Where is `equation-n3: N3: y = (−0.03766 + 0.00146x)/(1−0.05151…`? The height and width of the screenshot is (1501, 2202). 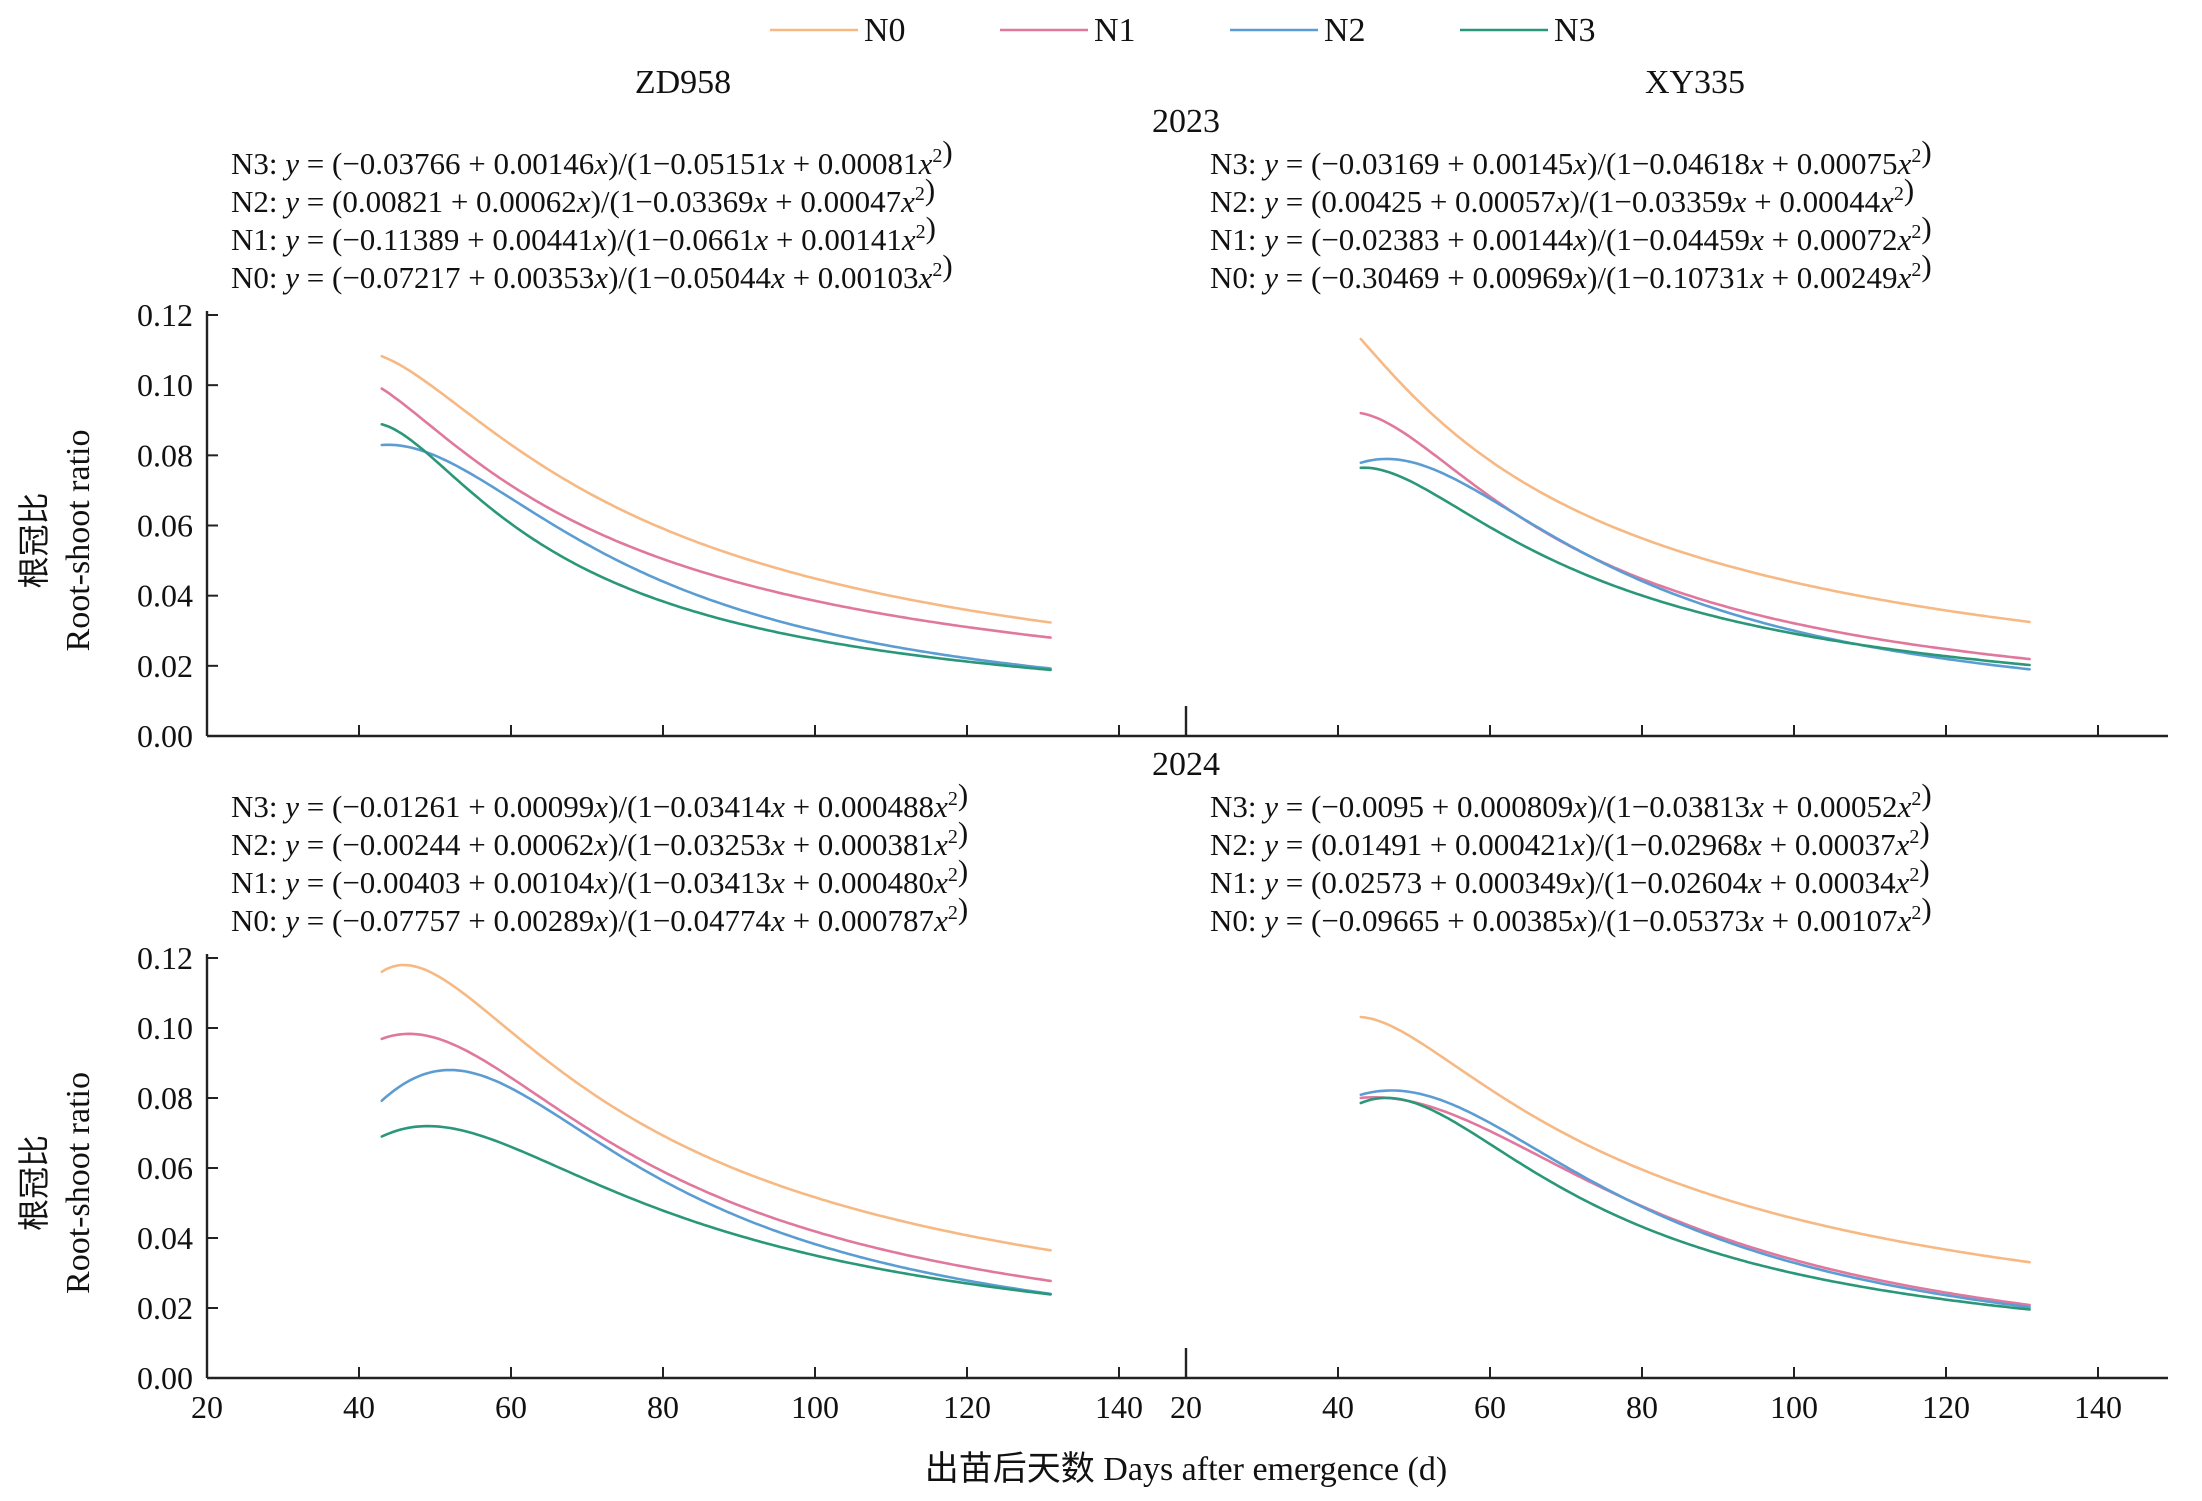
equation-n3: N3: y = (−0.03766 + 0.00146x)/(1−0.05151… is located at coordinates (592, 157).